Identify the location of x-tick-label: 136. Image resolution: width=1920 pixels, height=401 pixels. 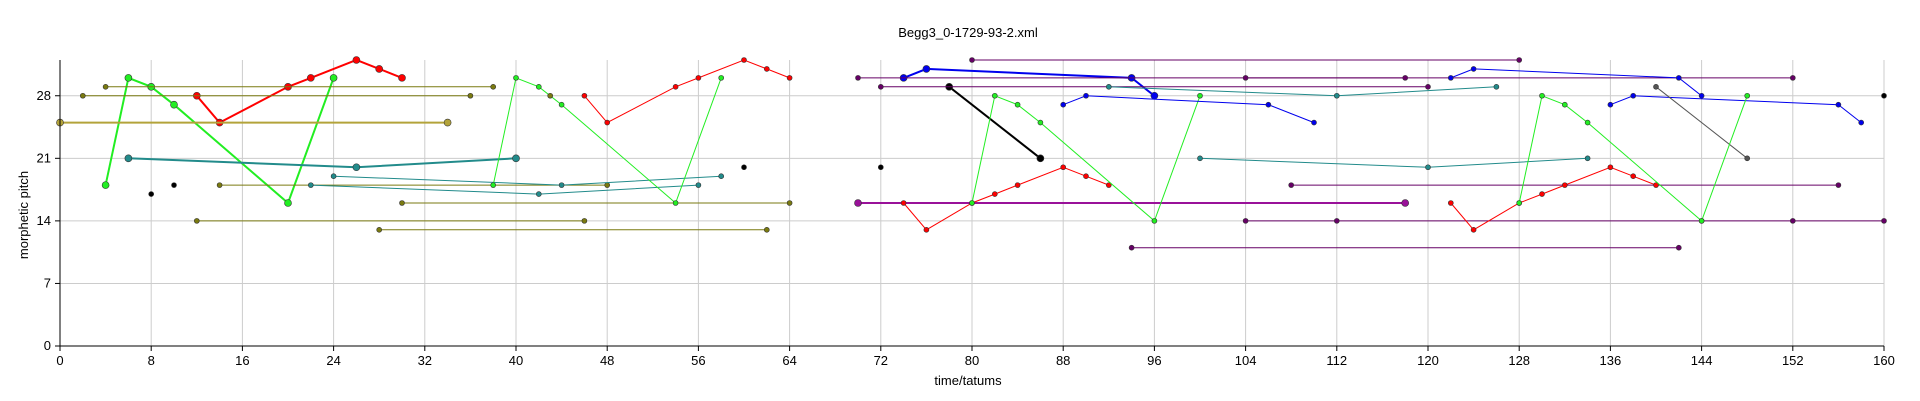
(1611, 360).